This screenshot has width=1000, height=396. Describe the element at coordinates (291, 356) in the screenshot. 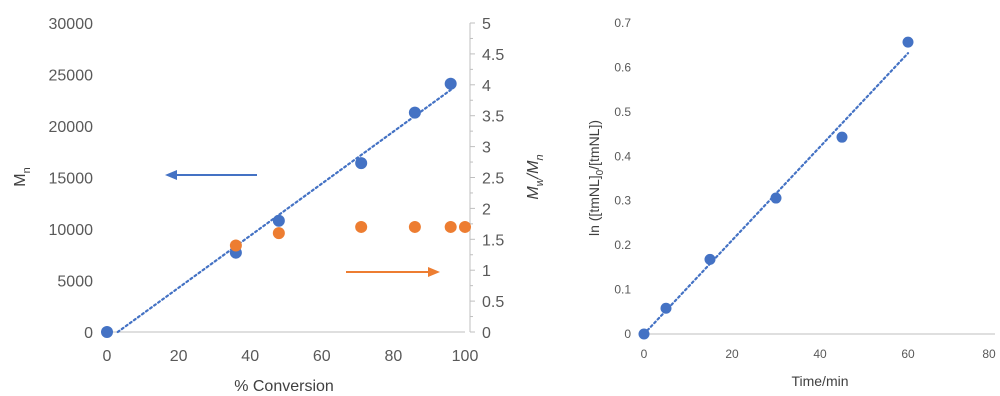

I see `chart1-x-tick-labels: 0 20 40 60 80 100` at that location.